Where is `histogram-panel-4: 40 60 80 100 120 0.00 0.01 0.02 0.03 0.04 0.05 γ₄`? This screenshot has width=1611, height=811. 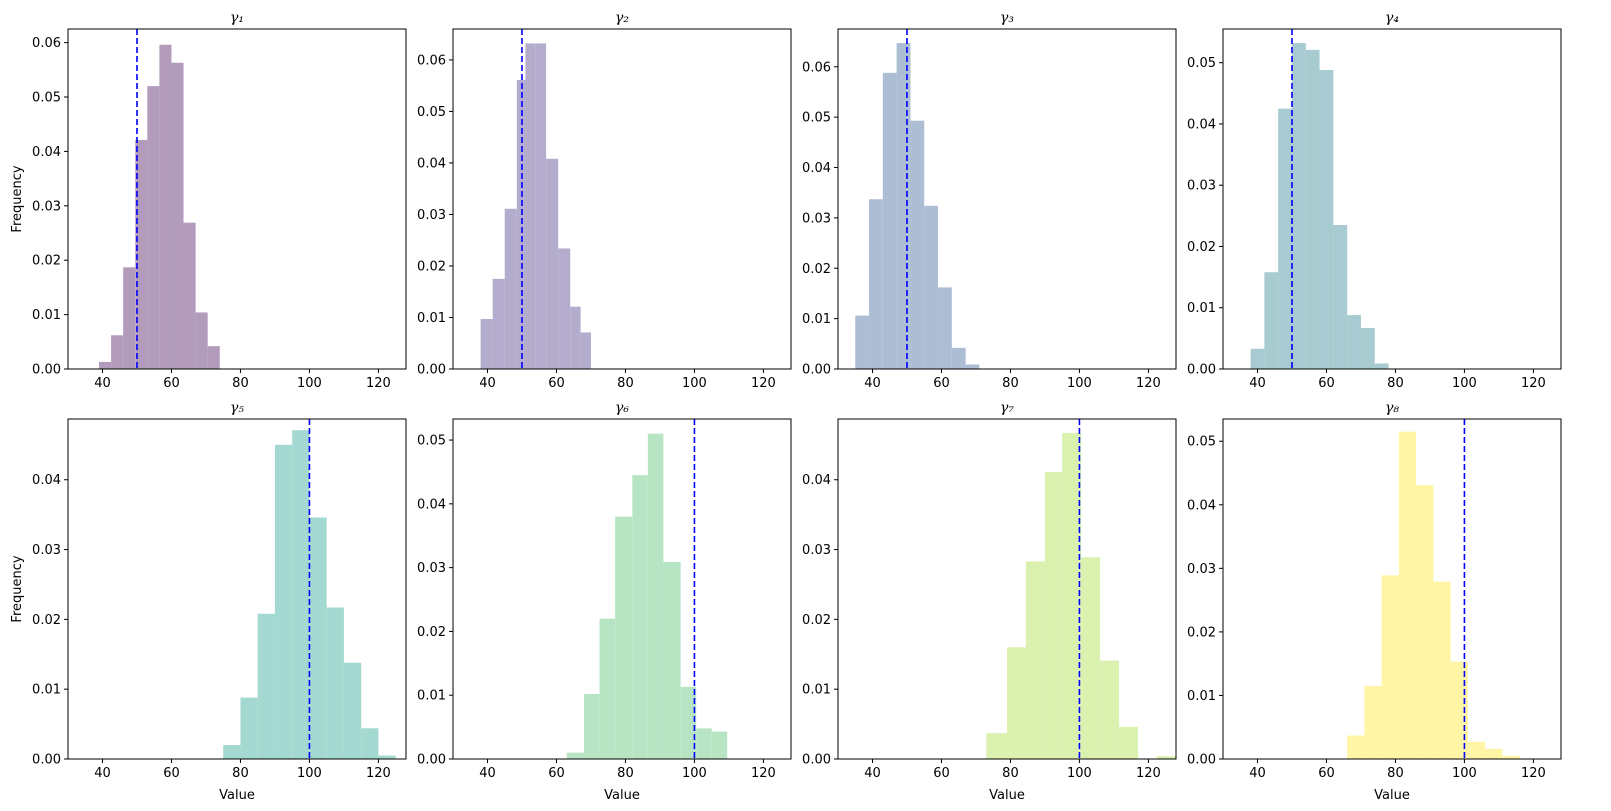 histogram-panel-4: 40 60 80 100 120 0.00 0.01 0.02 0.03 0.04 0.05 γ₄ is located at coordinates (1374, 200).